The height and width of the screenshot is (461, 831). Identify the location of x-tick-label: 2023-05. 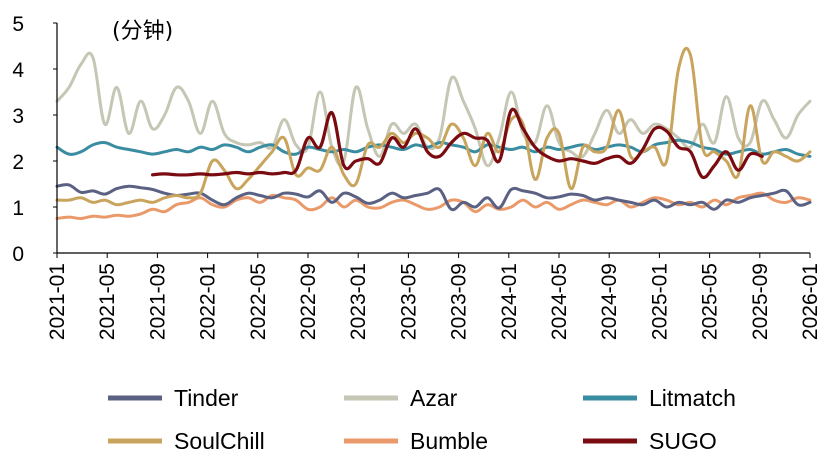
(408, 301).